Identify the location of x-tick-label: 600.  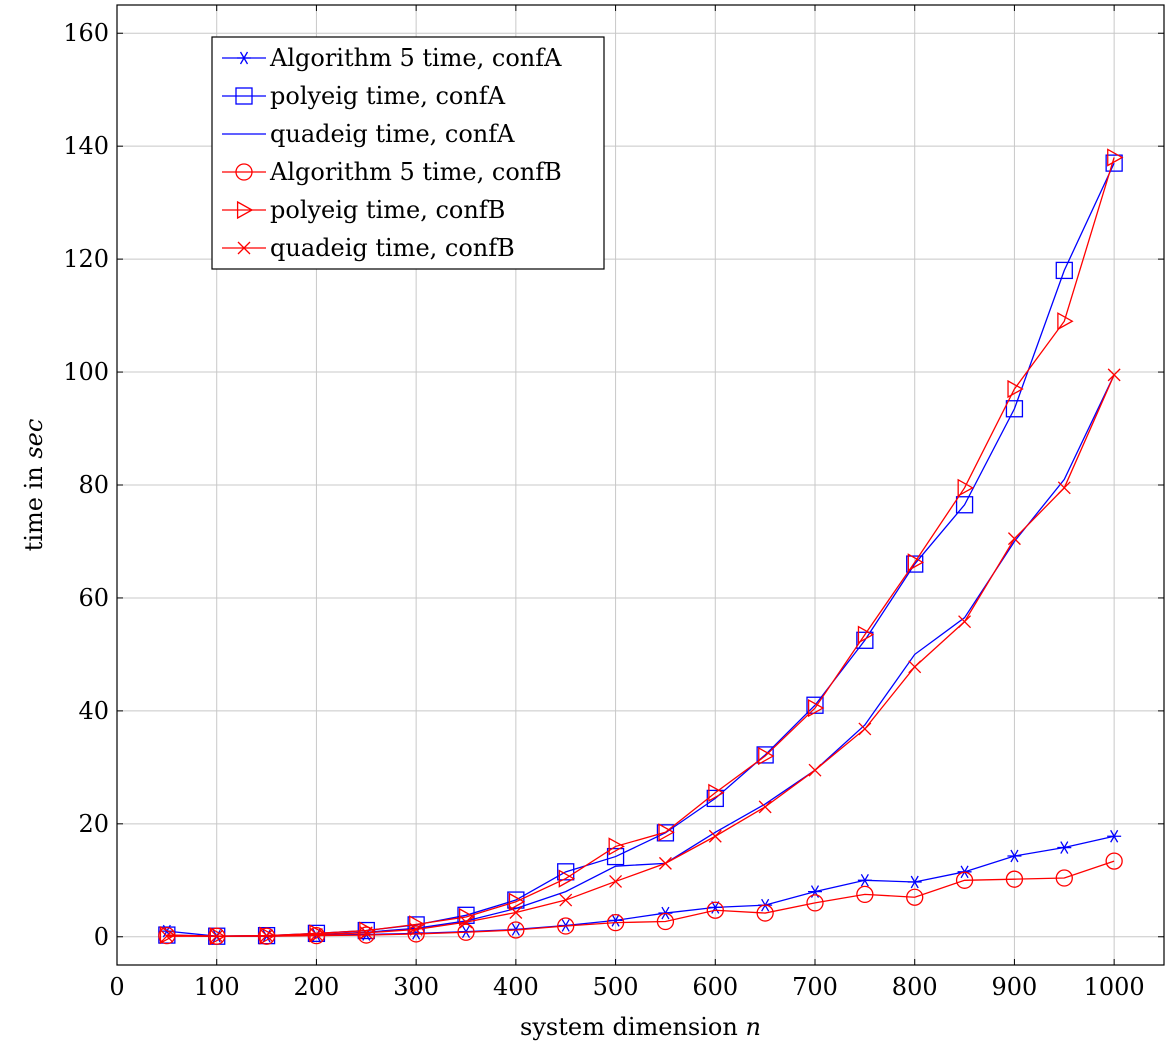
(715, 987).